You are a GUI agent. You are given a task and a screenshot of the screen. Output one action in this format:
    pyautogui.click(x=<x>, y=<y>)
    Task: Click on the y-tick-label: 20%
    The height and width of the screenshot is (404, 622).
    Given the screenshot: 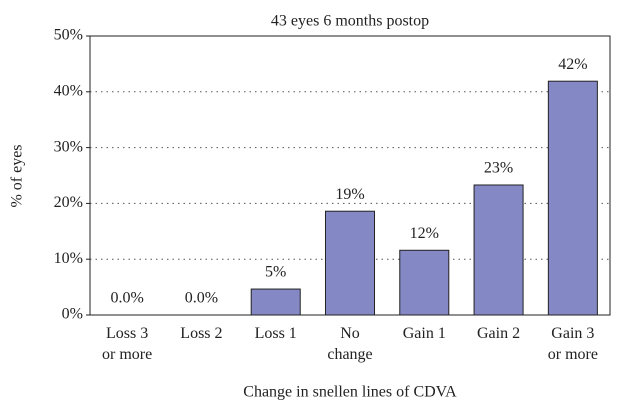 What is the action you would take?
    pyautogui.click(x=68, y=202)
    